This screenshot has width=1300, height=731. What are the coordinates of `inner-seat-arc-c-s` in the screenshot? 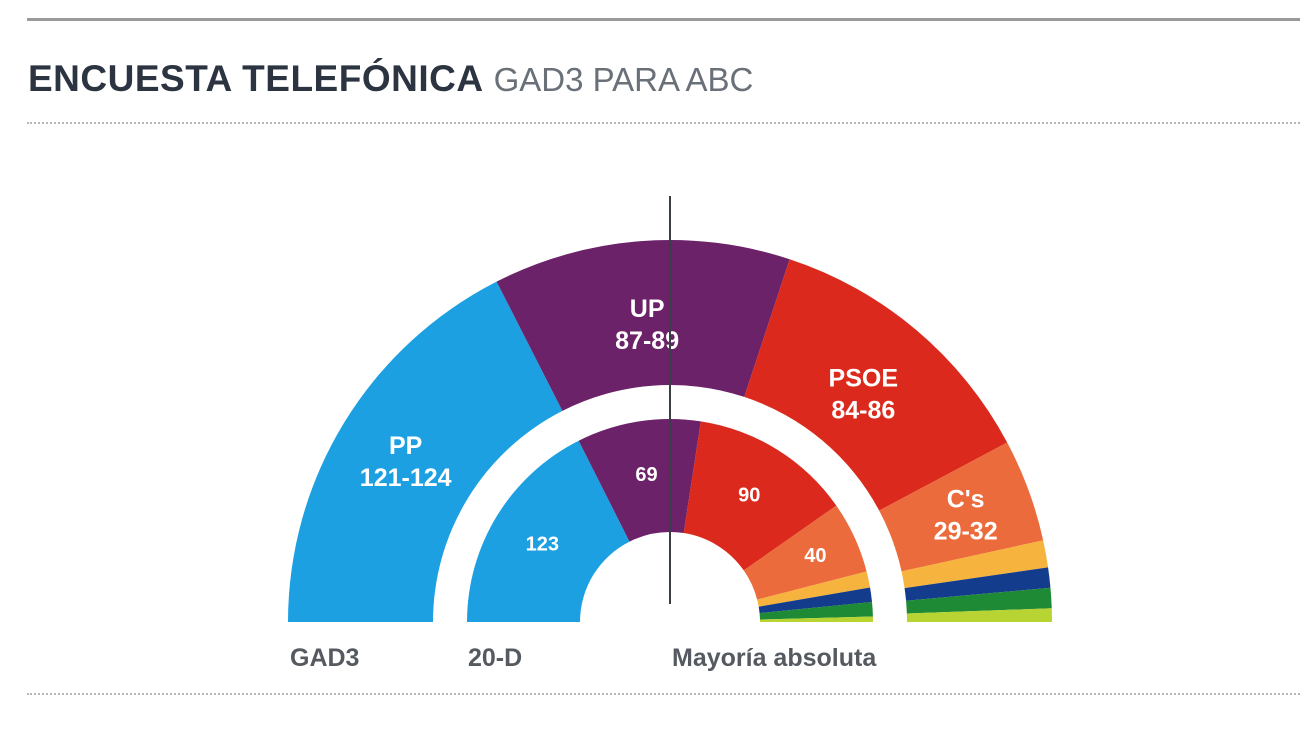 It's located at (805, 552).